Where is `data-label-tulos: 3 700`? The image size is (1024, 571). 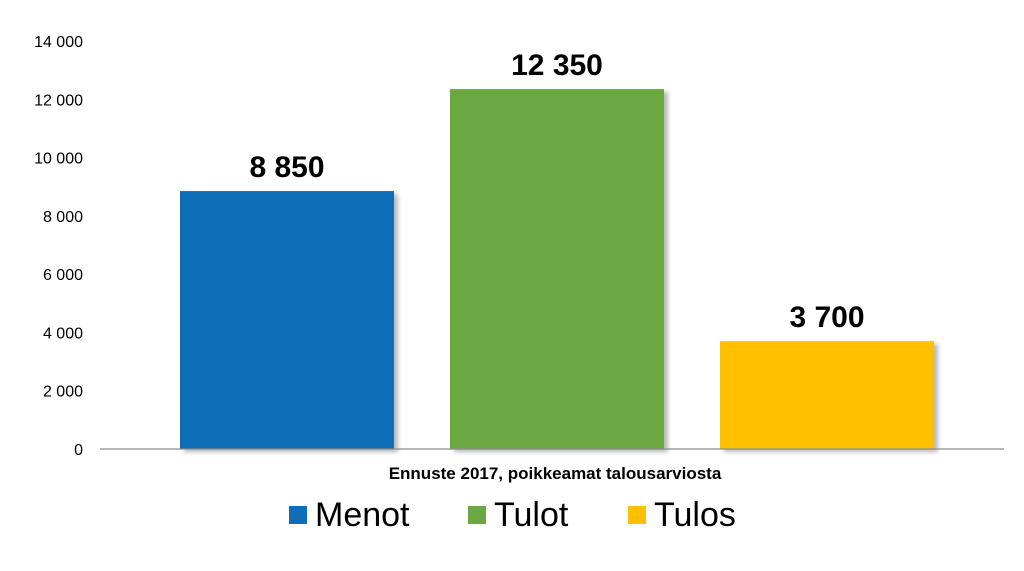
data-label-tulos: 3 700 is located at coordinates (826, 317).